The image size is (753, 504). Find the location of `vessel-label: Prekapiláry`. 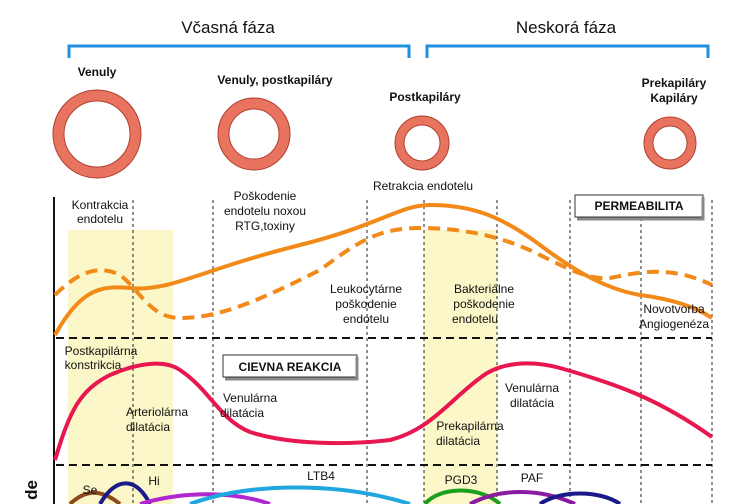

vessel-label: Prekapiláry is located at coordinates (674, 83).